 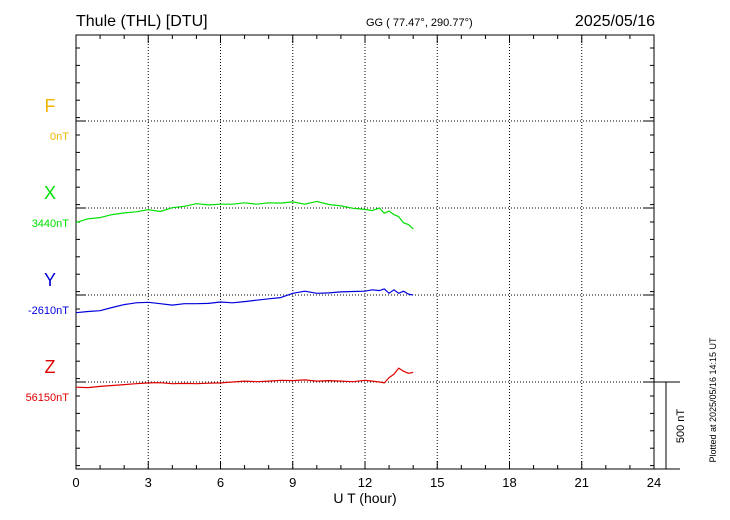 I want to click on scale-bar: 500 nT, so click(x=665, y=425).